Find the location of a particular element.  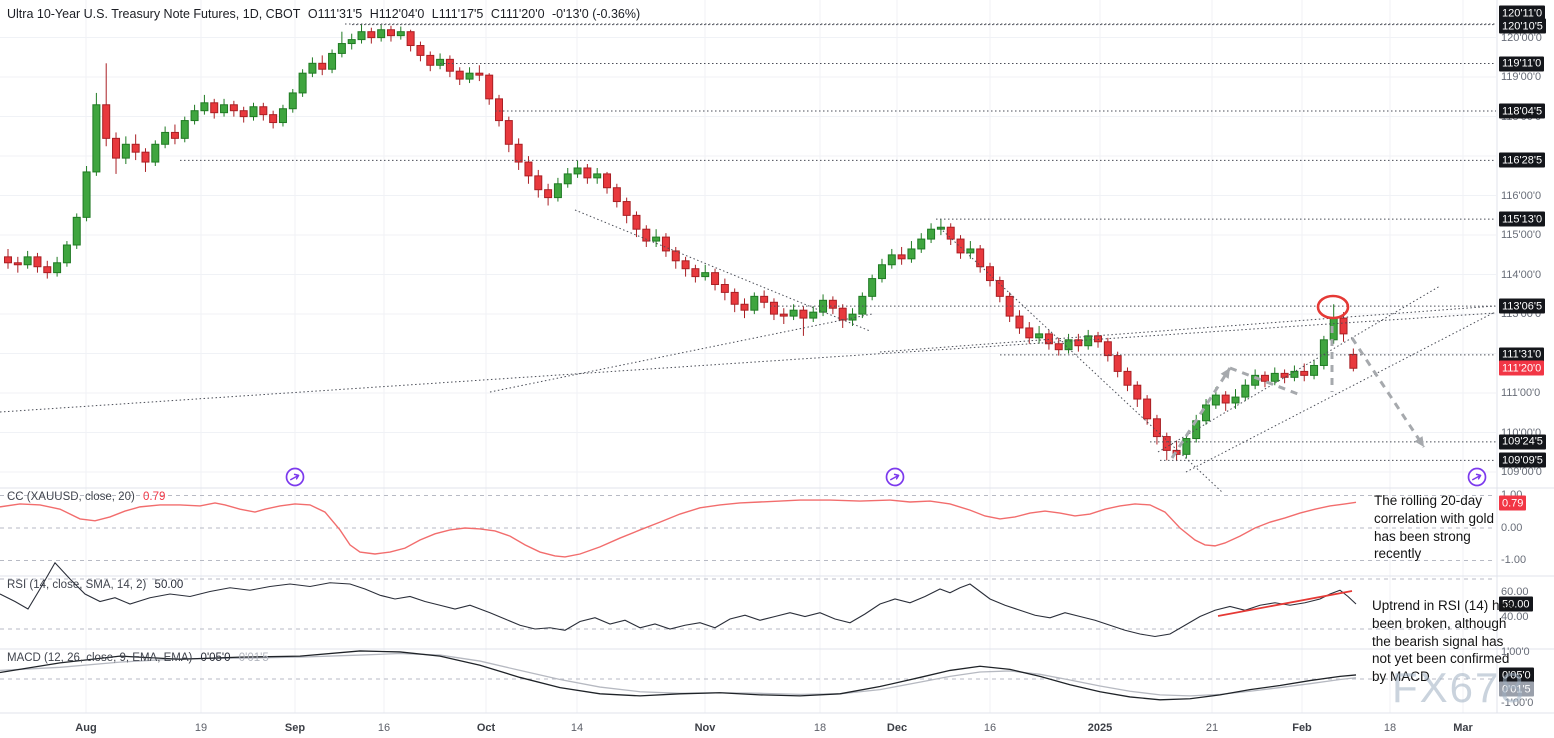

time-tick-label: 2025 is located at coordinates (1100, 728).